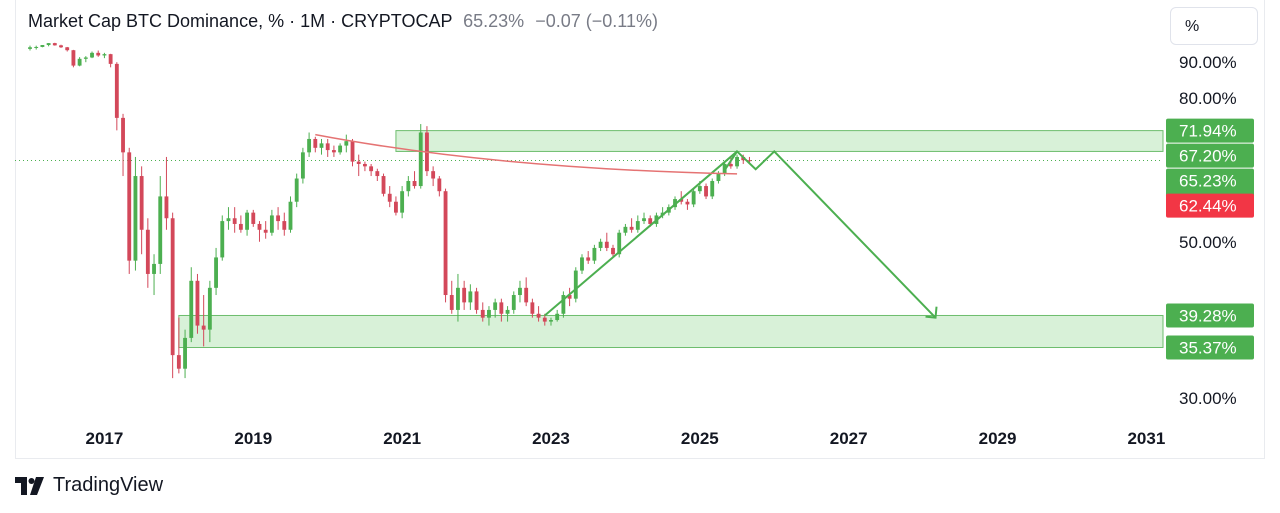  What do you see at coordinates (700, 438) in the screenshot?
I see `x-axis-label: 2025` at bounding box center [700, 438].